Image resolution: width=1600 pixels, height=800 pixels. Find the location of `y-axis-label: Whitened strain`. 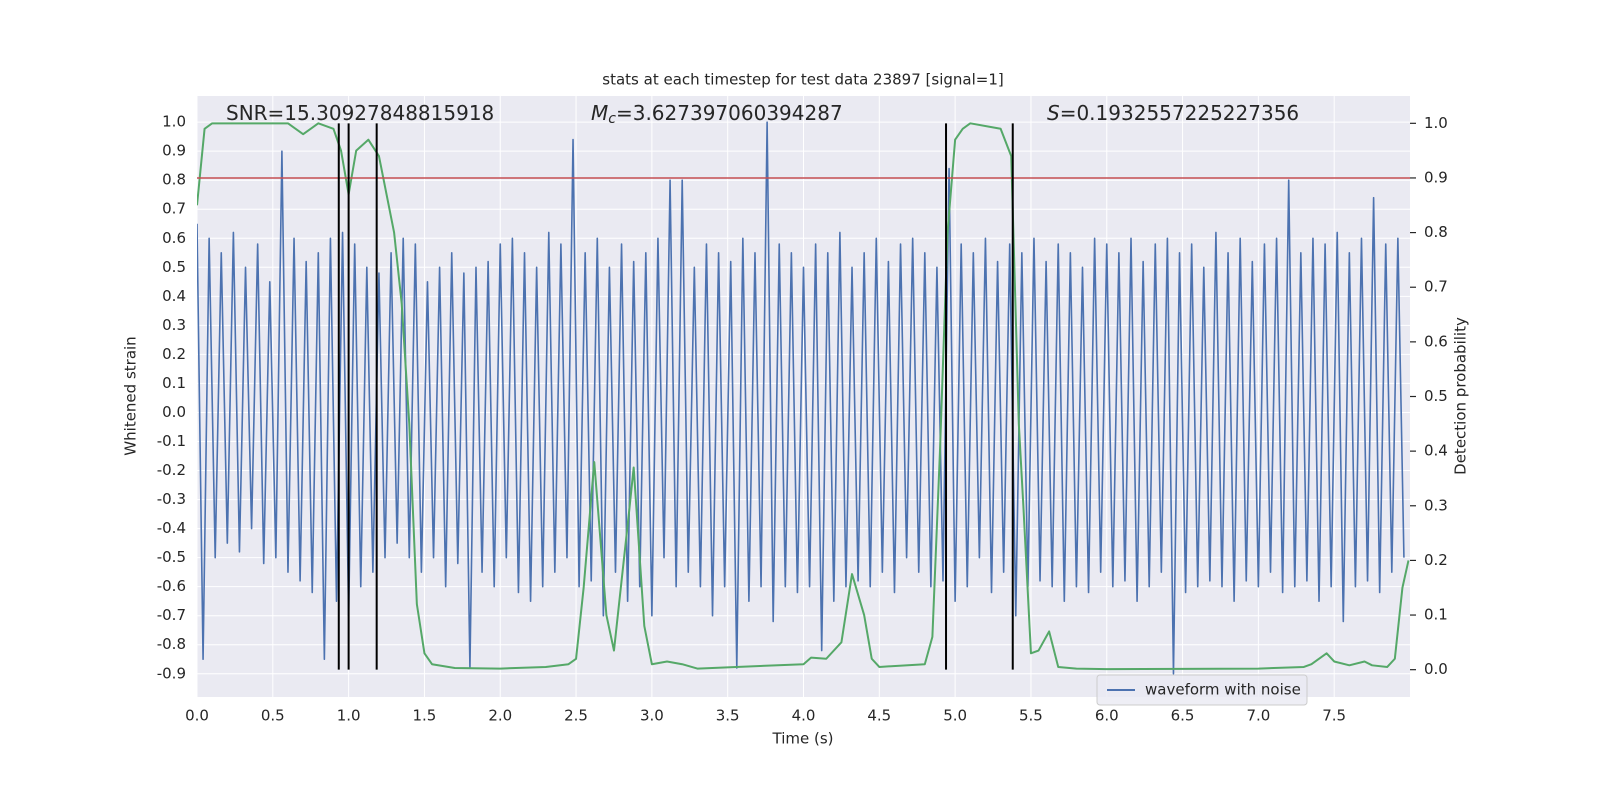

y-axis-label: Whitened strain is located at coordinates (131, 395).